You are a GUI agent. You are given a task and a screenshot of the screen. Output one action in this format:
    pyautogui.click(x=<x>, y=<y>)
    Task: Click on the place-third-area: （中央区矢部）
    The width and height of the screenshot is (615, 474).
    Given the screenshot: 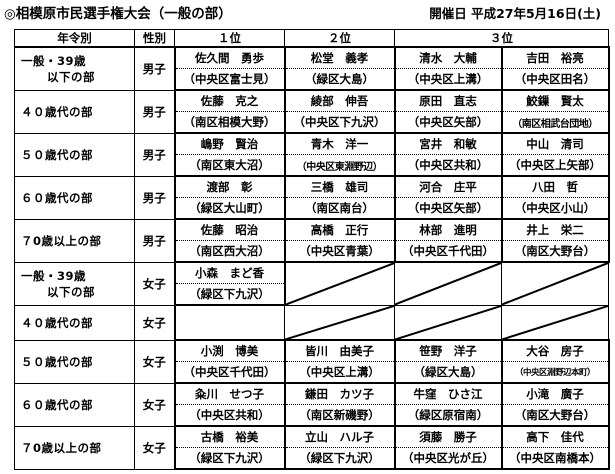 What is the action you would take?
    pyautogui.click(x=448, y=122)
    